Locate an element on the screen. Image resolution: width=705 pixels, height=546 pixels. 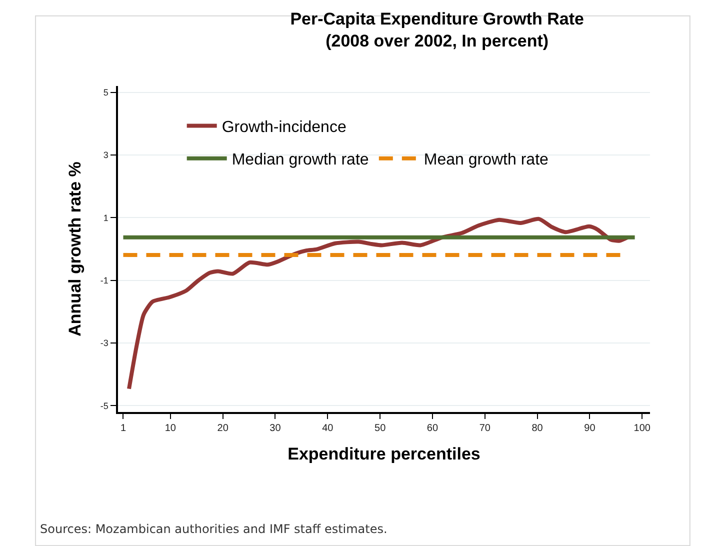
x-tick-label: 20 is located at coordinates (223, 428).